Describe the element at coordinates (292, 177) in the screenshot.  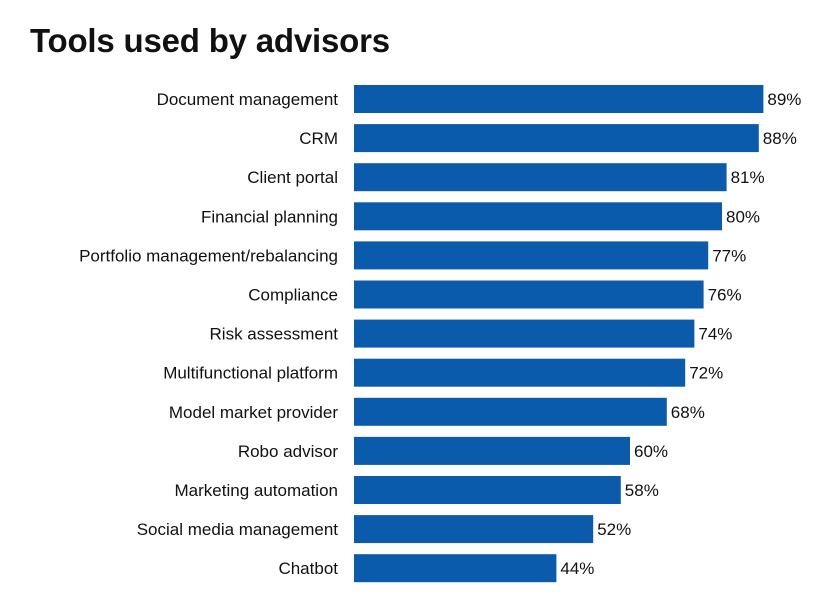
I see `category-label: Client portal` at that location.